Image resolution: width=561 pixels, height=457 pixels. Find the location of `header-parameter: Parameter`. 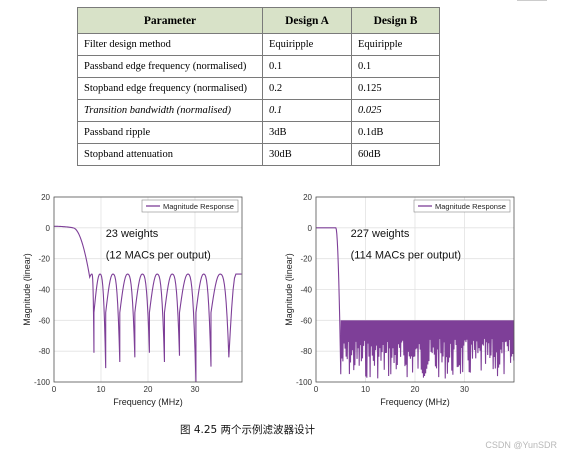

header-parameter: Parameter is located at coordinates (170, 20).